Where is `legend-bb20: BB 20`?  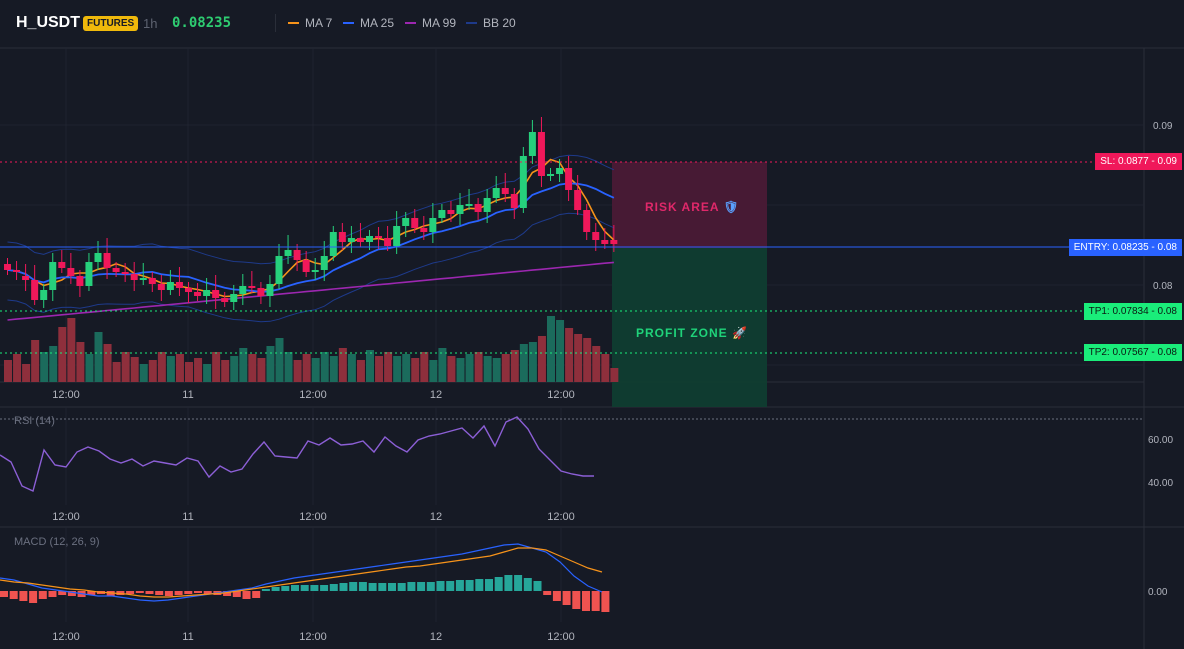
legend-bb20: BB 20 is located at coordinates (491, 23).